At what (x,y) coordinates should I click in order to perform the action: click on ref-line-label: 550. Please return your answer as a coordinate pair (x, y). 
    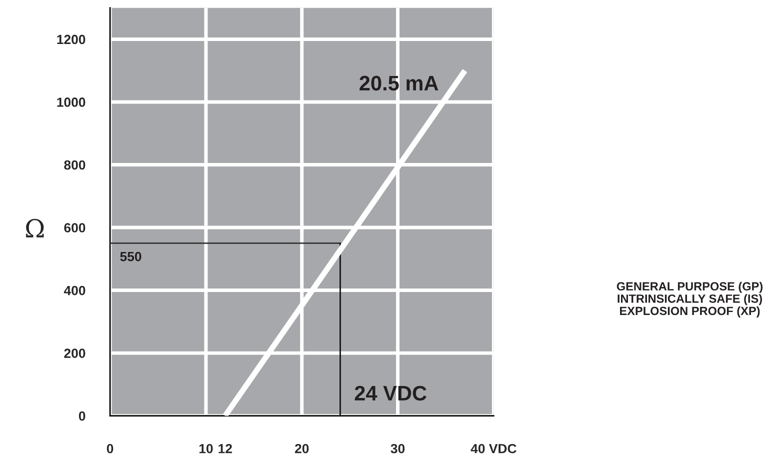
    Looking at the image, I should click on (131, 257).